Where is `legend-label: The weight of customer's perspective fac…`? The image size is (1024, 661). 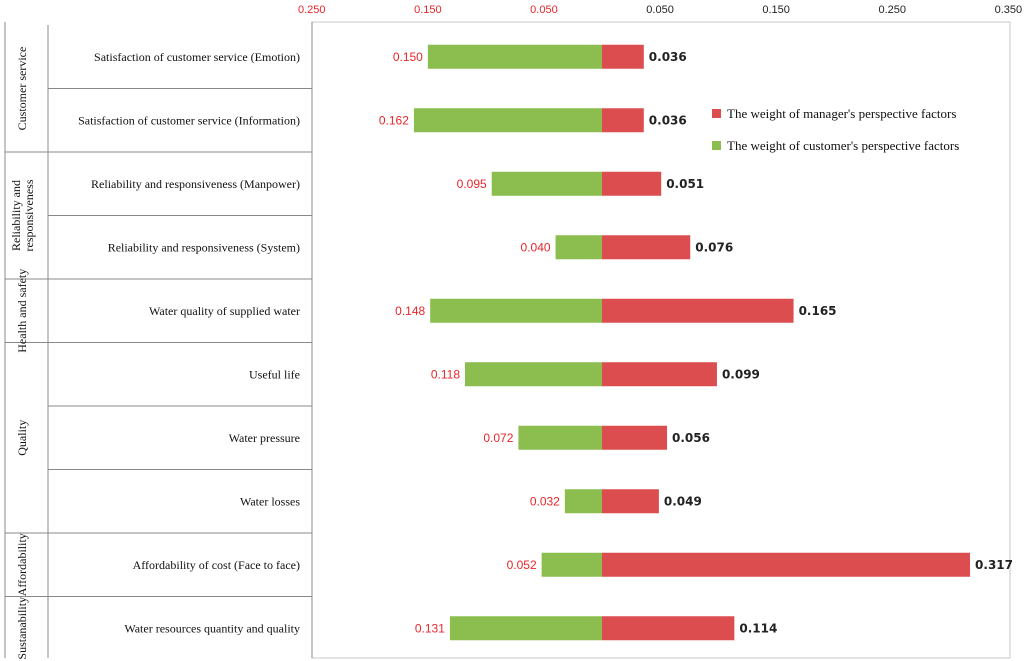 legend-label: The weight of customer's perspective fac… is located at coordinates (843, 145).